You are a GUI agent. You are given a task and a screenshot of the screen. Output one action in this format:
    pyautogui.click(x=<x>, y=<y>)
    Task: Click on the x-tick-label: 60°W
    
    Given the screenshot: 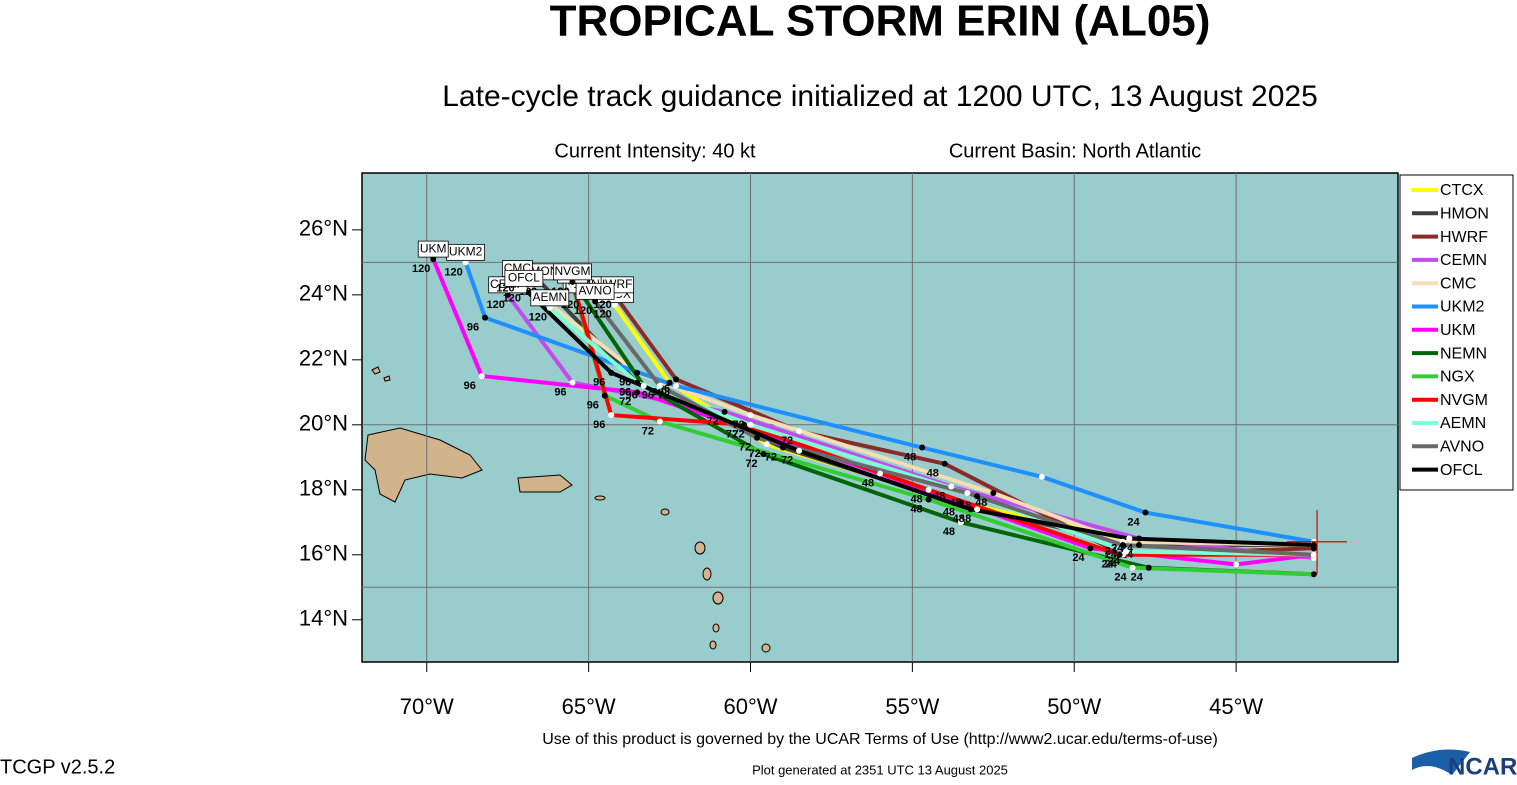 What is the action you would take?
    pyautogui.click(x=750, y=706)
    